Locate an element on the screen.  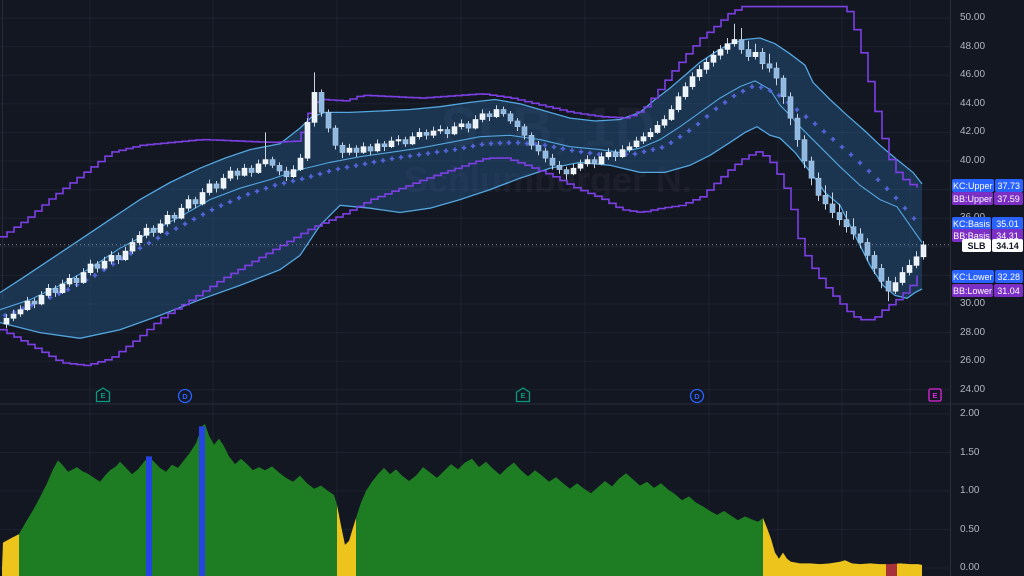
svg-text: E is located at coordinates (934, 395).